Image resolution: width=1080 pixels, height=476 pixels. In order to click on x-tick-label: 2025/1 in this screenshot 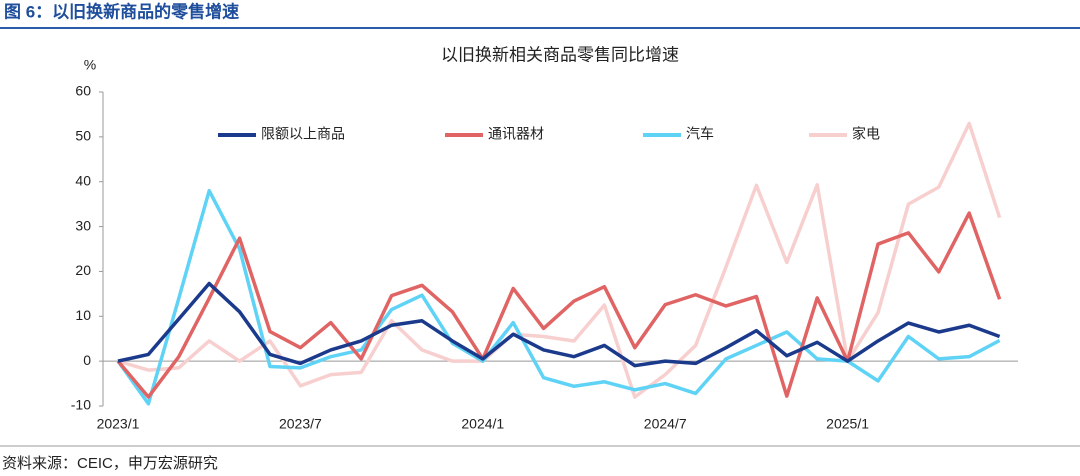, I will do `click(847, 424)`.